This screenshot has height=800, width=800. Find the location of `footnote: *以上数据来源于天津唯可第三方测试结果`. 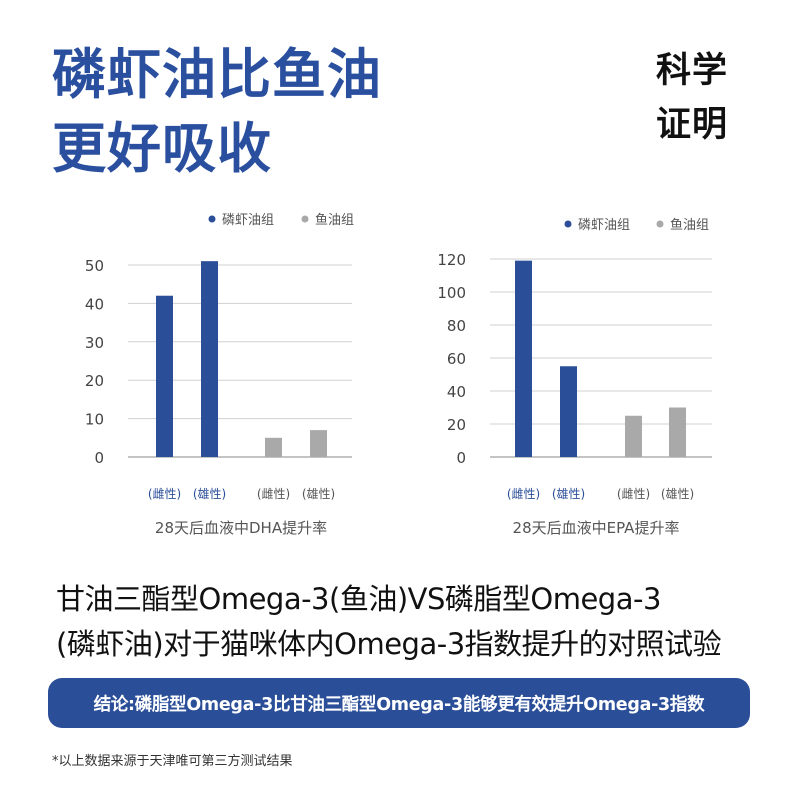

footnote: *以上数据来源于天津唯可第三方测试结果 is located at coordinates (172, 761).